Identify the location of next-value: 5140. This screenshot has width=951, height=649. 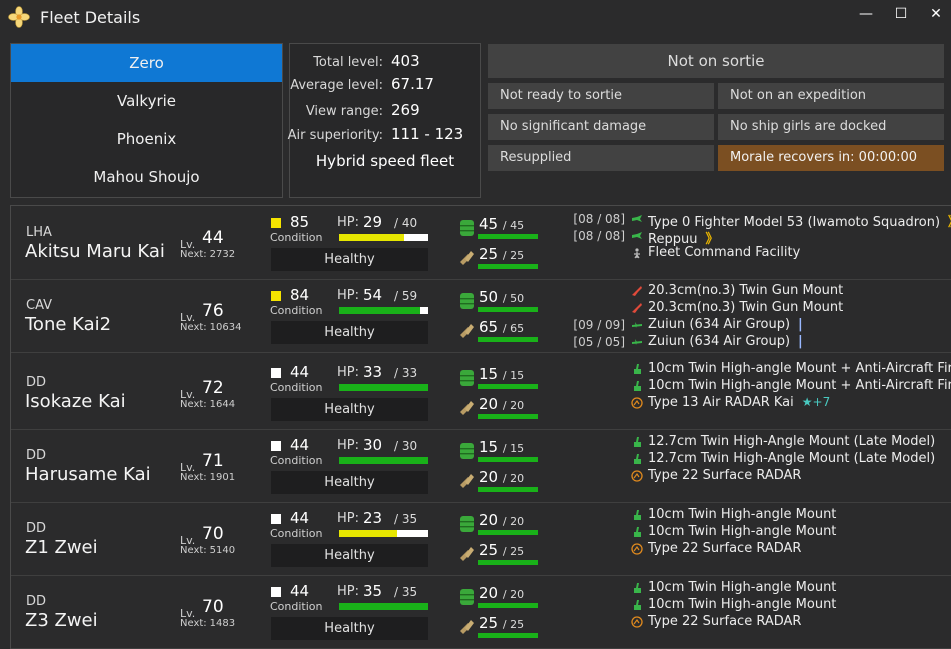
(222, 550).